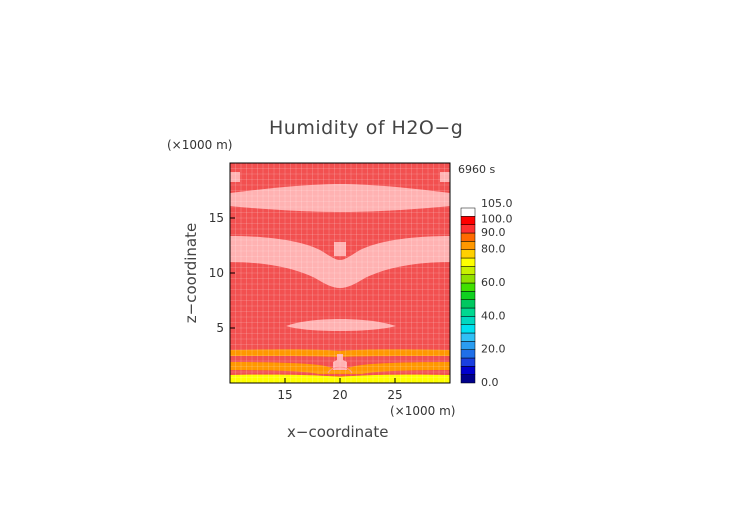 This screenshot has height=532, width=752. I want to click on y-unit-label: (×1000 m), so click(199, 145).